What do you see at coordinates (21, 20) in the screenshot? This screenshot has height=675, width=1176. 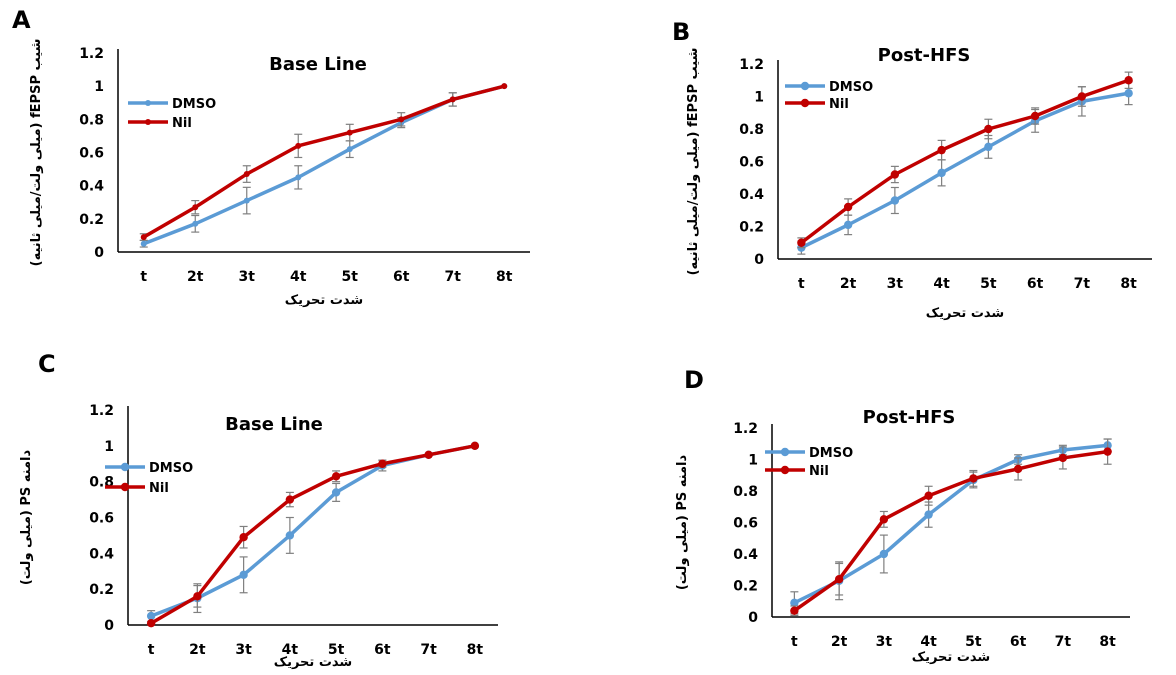 I see `panel-letter-a: A` at bounding box center [21, 20].